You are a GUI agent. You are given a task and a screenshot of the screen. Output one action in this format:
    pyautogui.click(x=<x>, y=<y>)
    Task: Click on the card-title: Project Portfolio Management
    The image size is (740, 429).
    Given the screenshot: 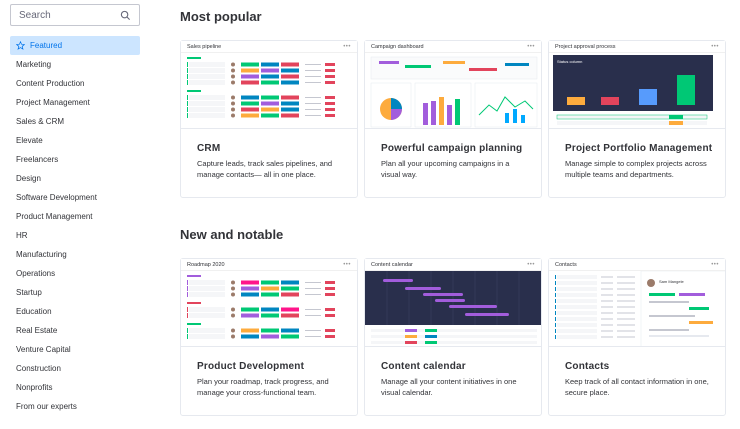 What is the action you would take?
    pyautogui.click(x=639, y=148)
    